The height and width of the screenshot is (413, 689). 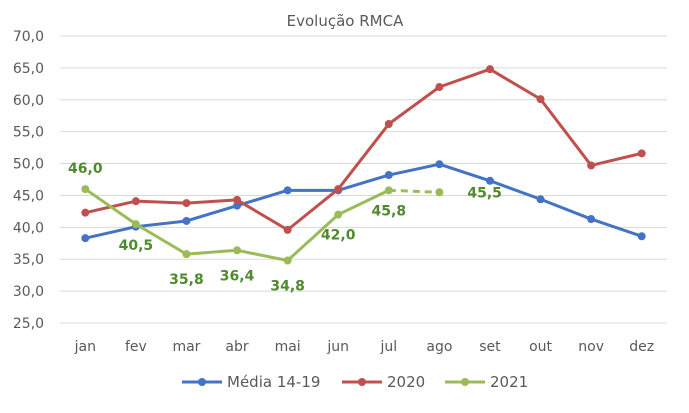 What do you see at coordinates (28, 69) in the screenshot?
I see `y-tick-label: 65,0` at bounding box center [28, 69].